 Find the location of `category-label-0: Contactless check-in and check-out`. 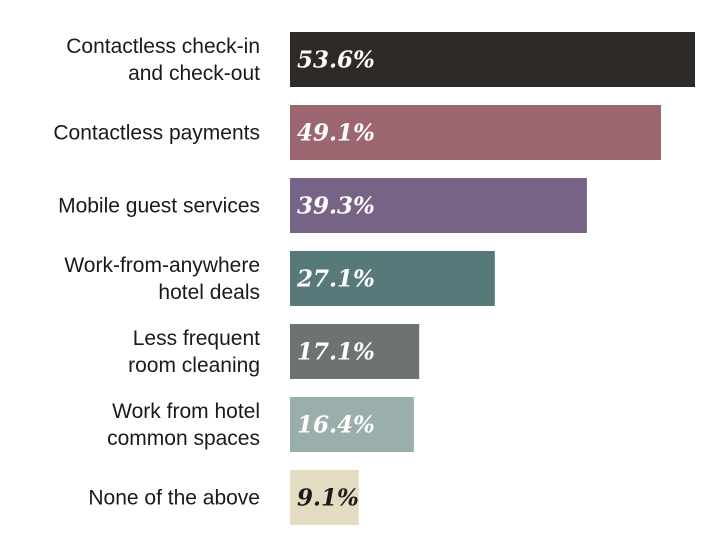

category-label-0: Contactless check-in and check-out is located at coordinates (163, 60).